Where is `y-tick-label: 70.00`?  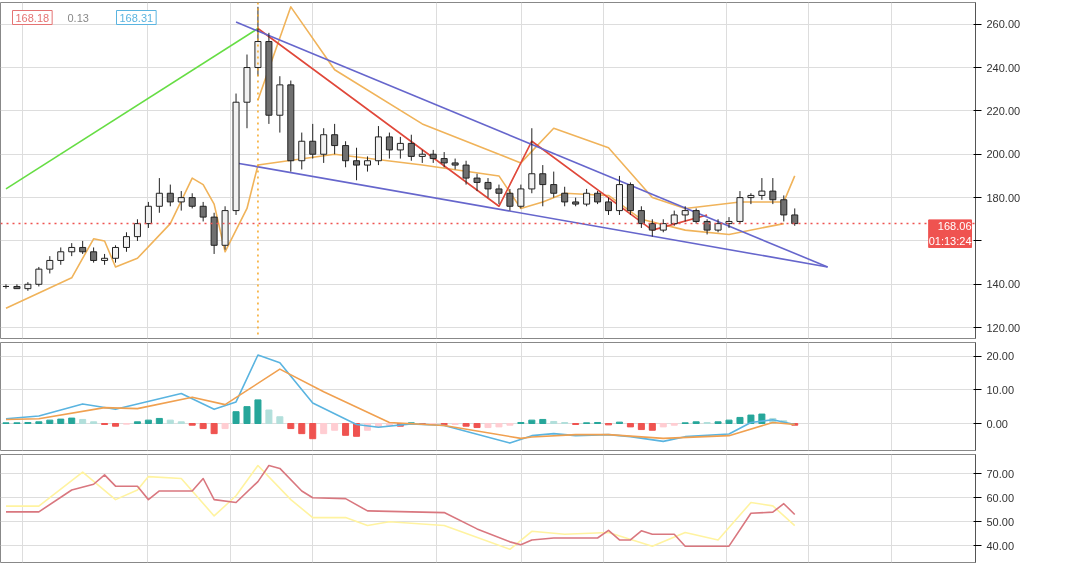
y-tick-label: 70.00 is located at coordinates (1000, 473).